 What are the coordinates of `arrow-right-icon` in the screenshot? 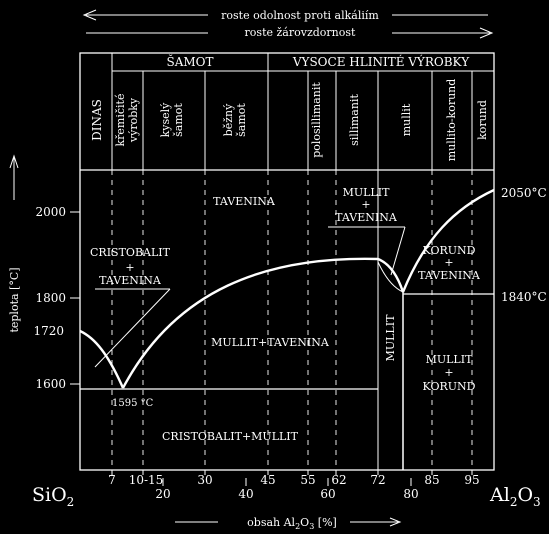 It's located at (486, 33).